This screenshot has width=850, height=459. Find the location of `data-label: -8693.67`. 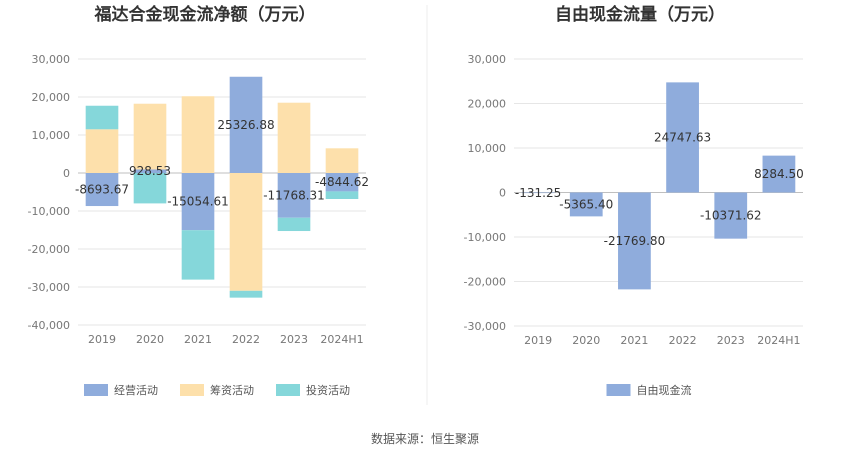

data-label: -8693.67 is located at coordinates (102, 190).